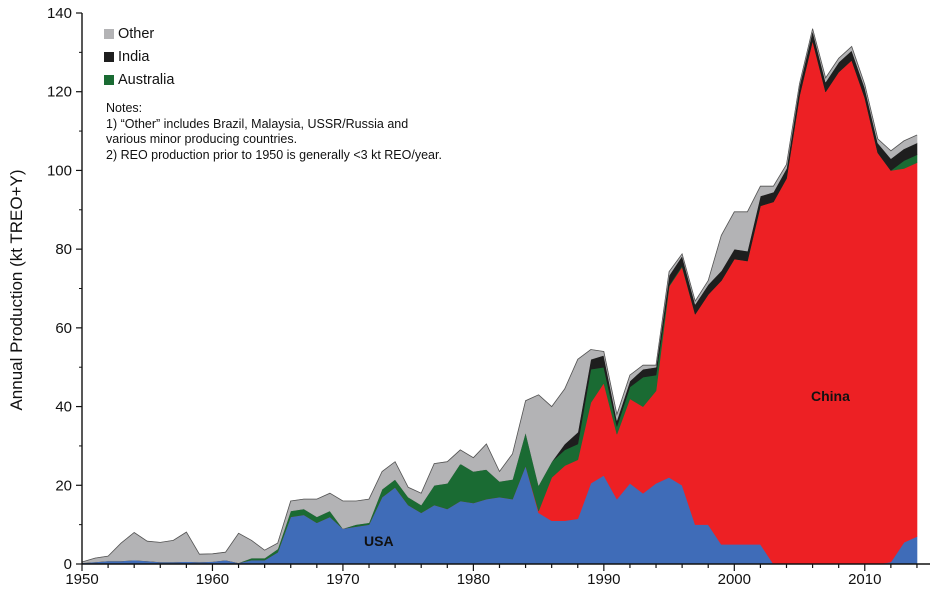 Image resolution: width=951 pixels, height=600 pixels. I want to click on x-tick-label-1950: 1950, so click(81, 579).